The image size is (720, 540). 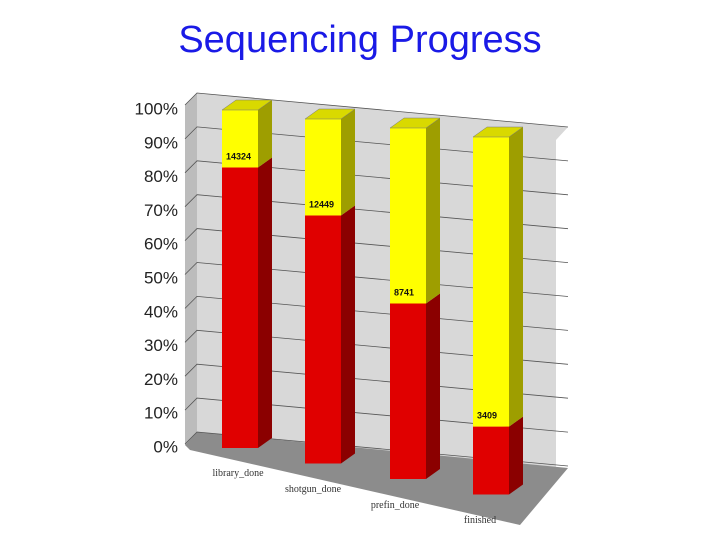 What do you see at coordinates (161, 379) in the screenshot?
I see `y-tick-label: 20%` at bounding box center [161, 379].